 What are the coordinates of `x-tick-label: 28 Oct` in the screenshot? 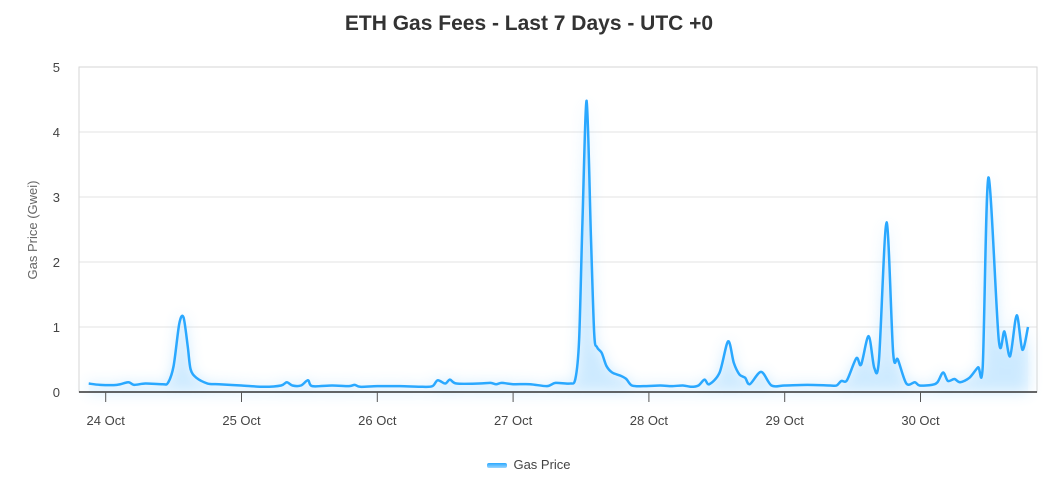 It's located at (649, 420).